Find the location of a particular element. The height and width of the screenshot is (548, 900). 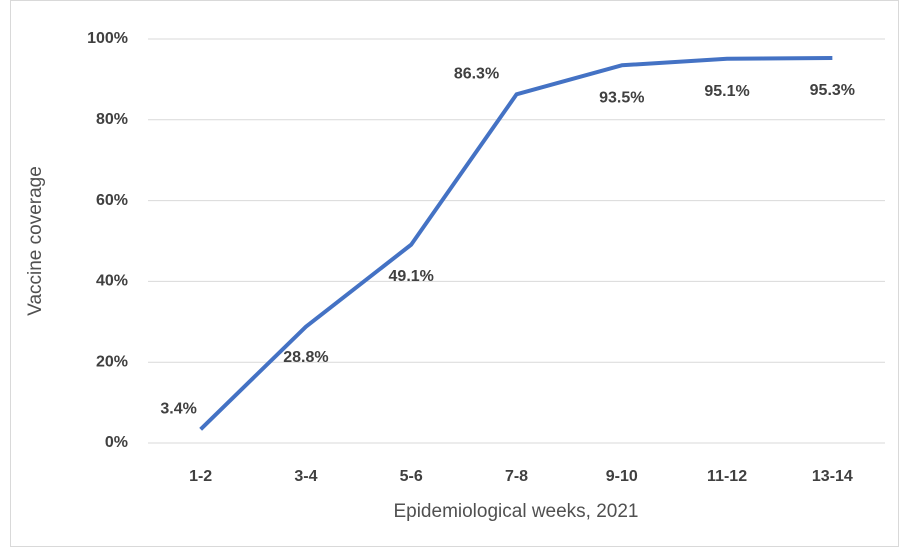

x-tick-label: 1-2 is located at coordinates (200, 476).